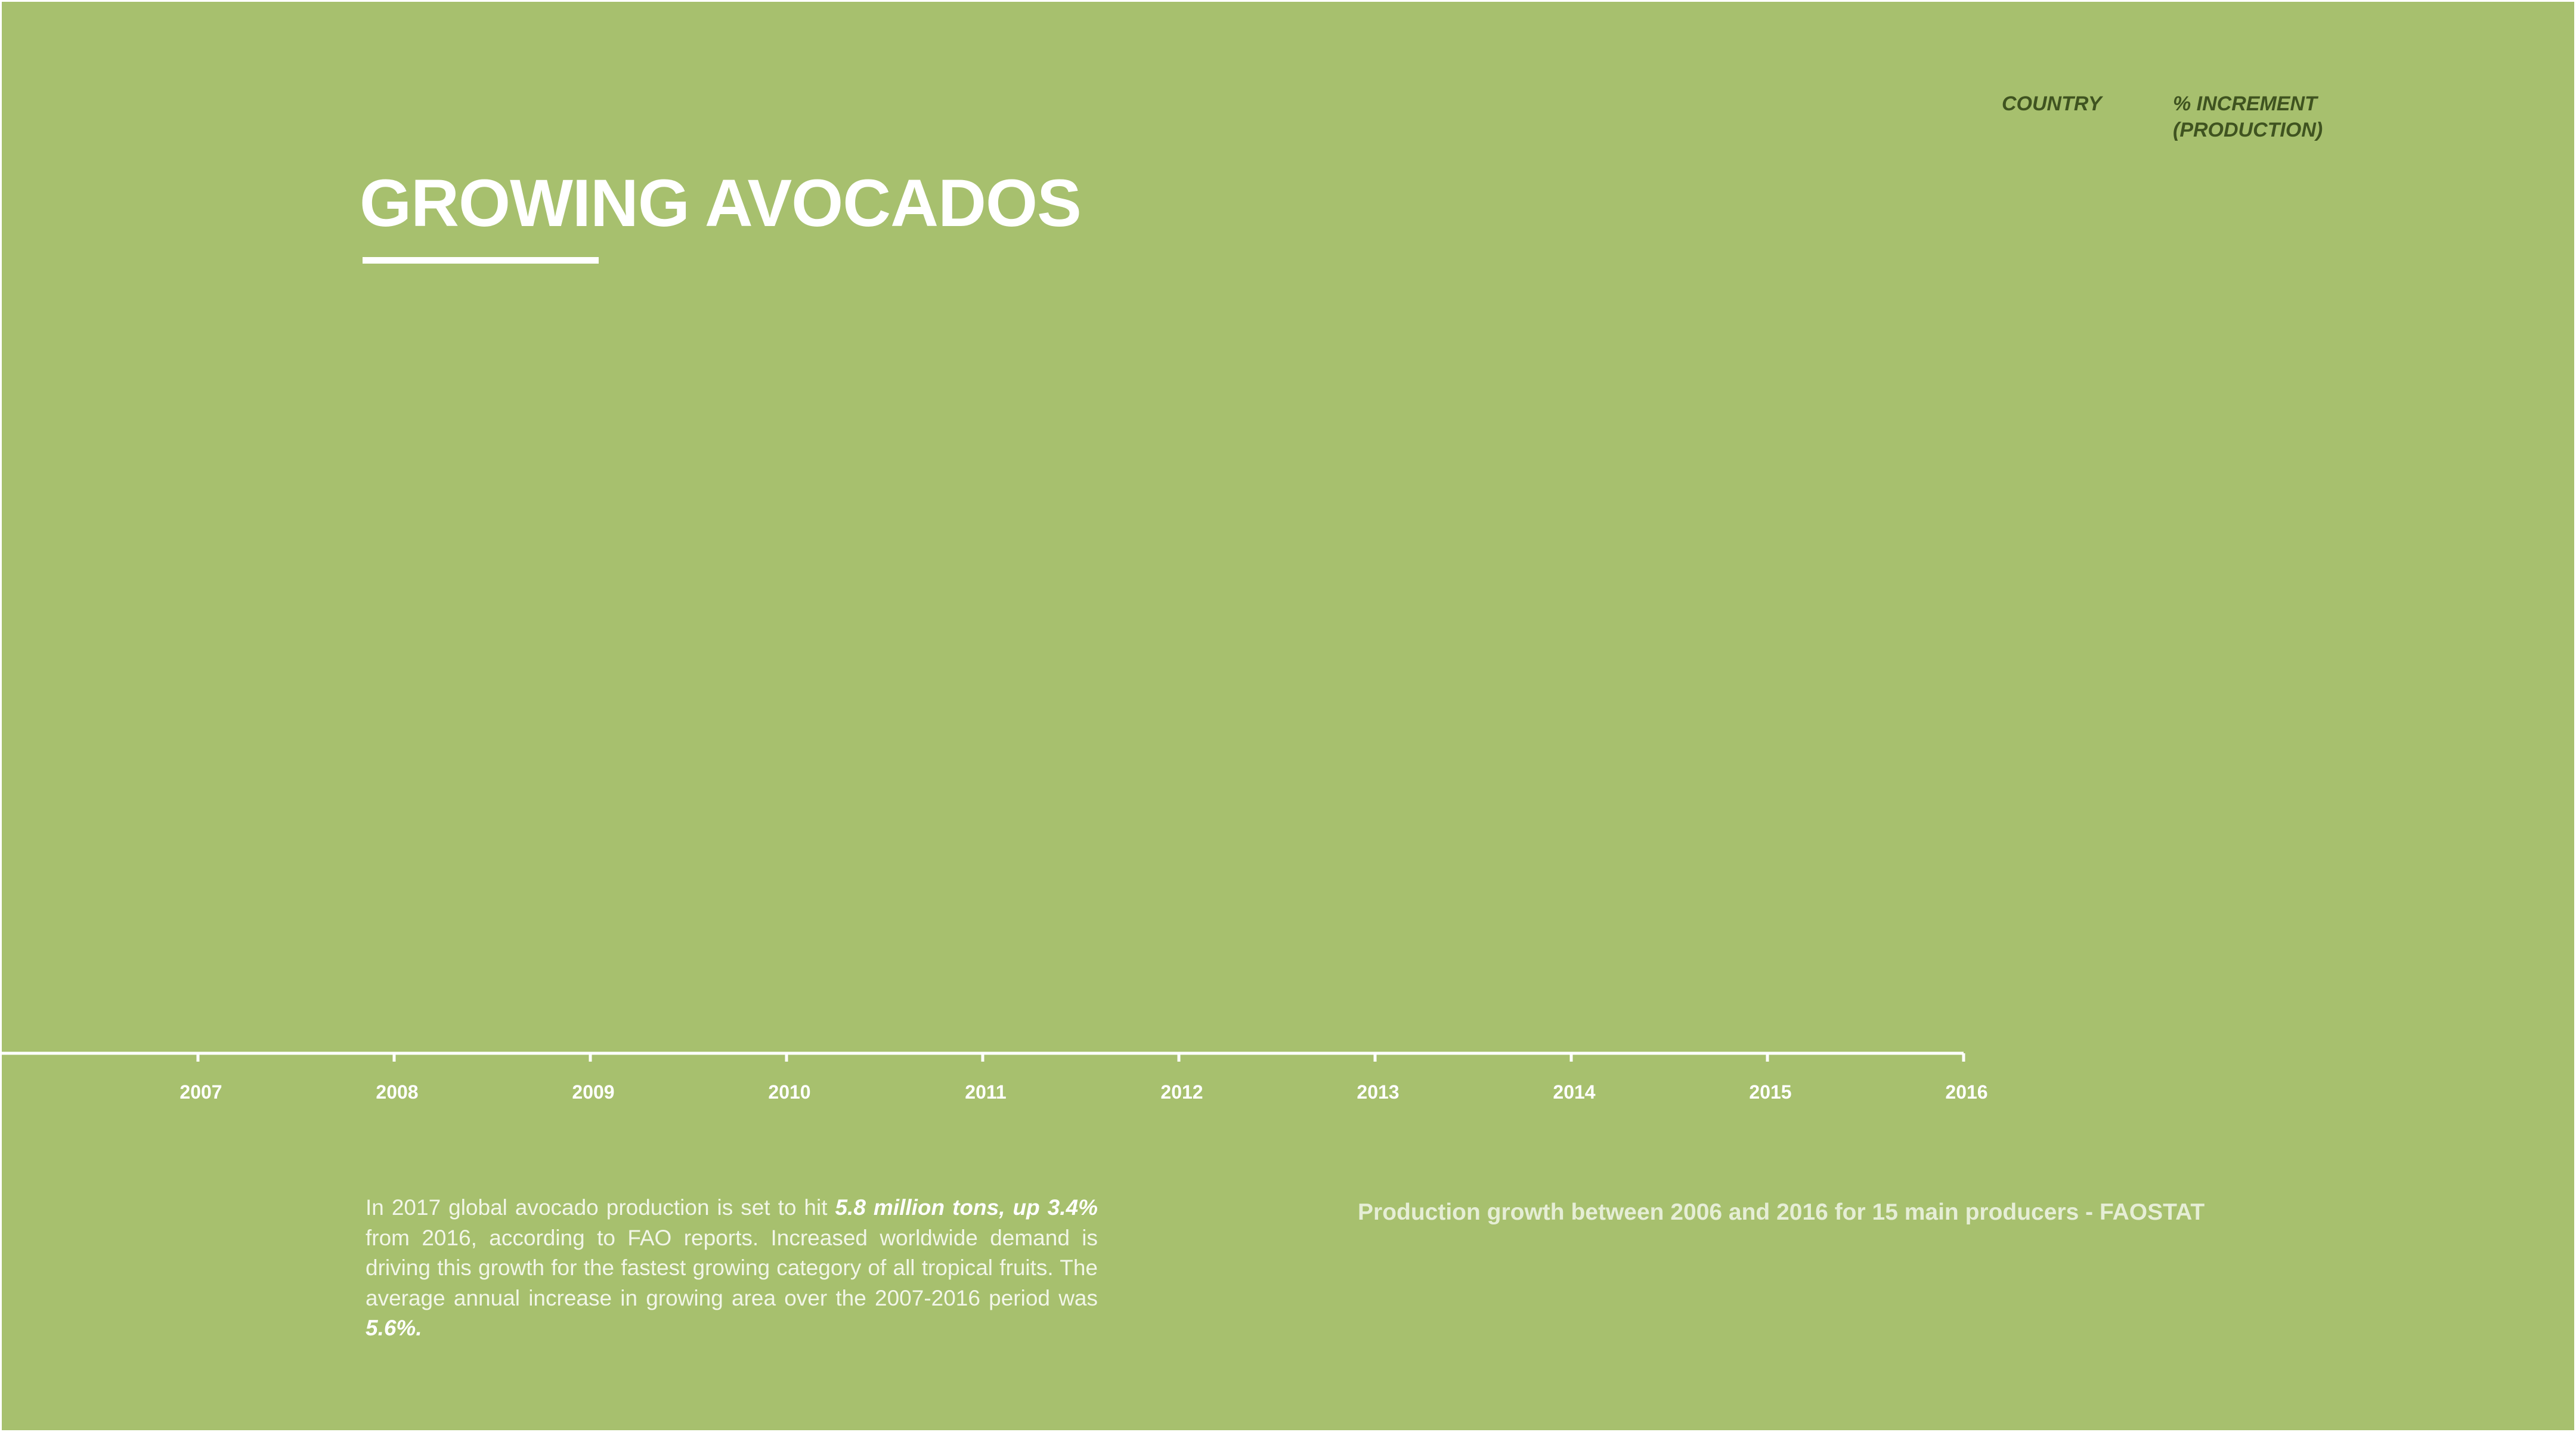  I want to click on x-tick-label-2010: 2010, so click(789, 1092).